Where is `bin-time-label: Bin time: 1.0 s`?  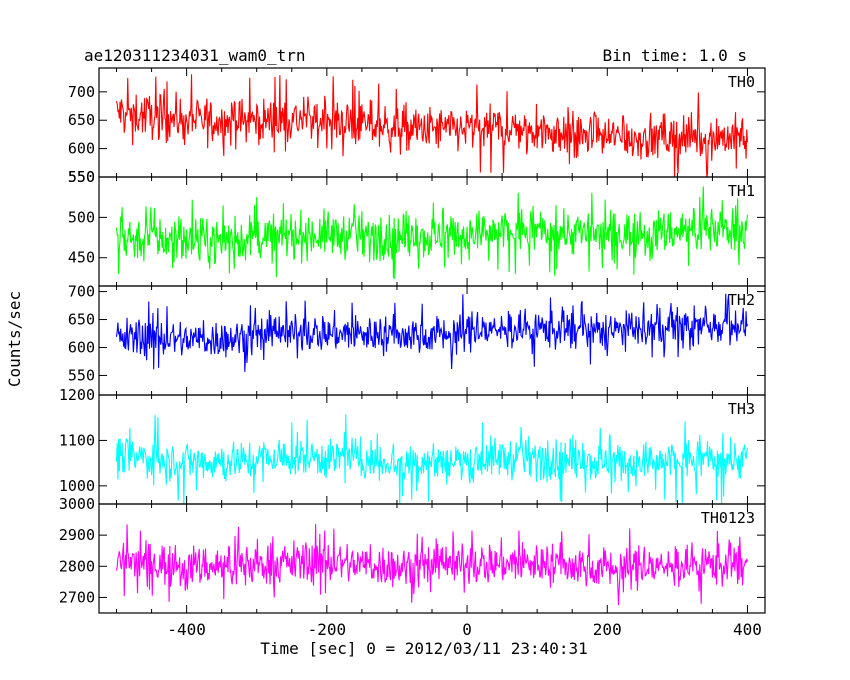
bin-time-label: Bin time: 1.0 s is located at coordinates (675, 55).